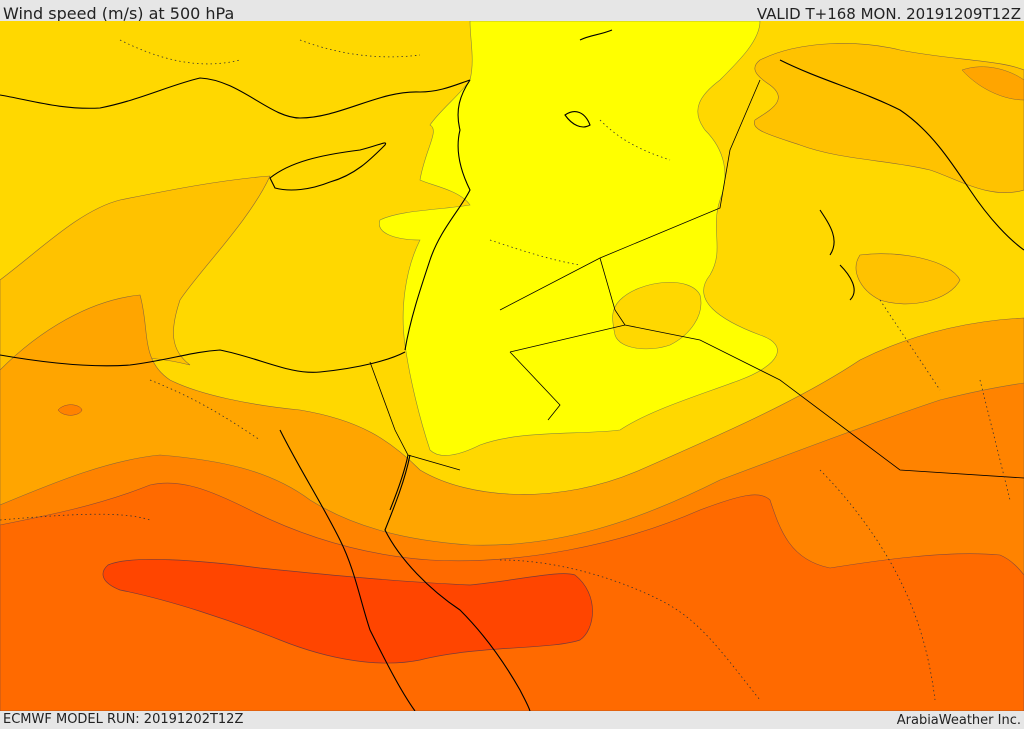  I want to click on credit-label: ArabiaWeather Inc., so click(958, 720).